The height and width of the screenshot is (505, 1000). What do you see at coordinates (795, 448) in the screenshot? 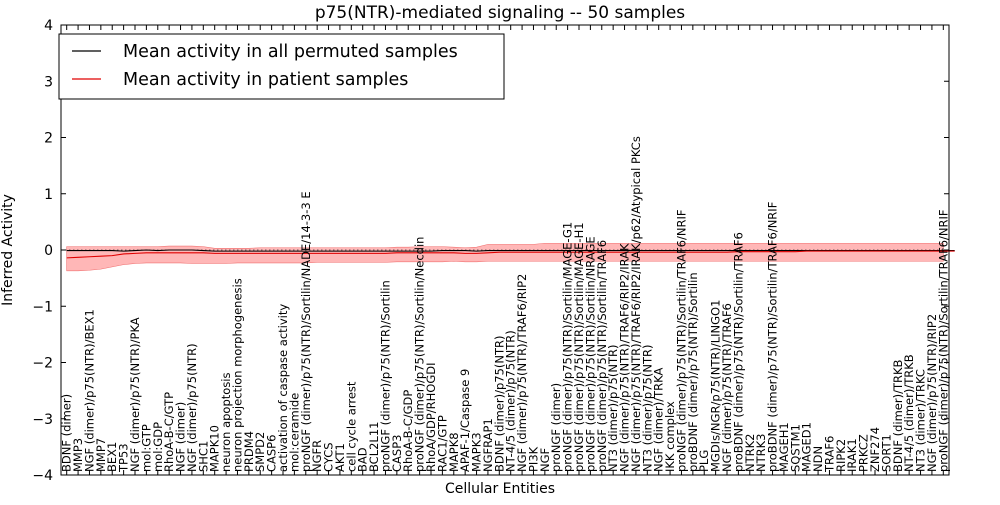
I see `x-tick-label: SQSTM1` at bounding box center [795, 448].